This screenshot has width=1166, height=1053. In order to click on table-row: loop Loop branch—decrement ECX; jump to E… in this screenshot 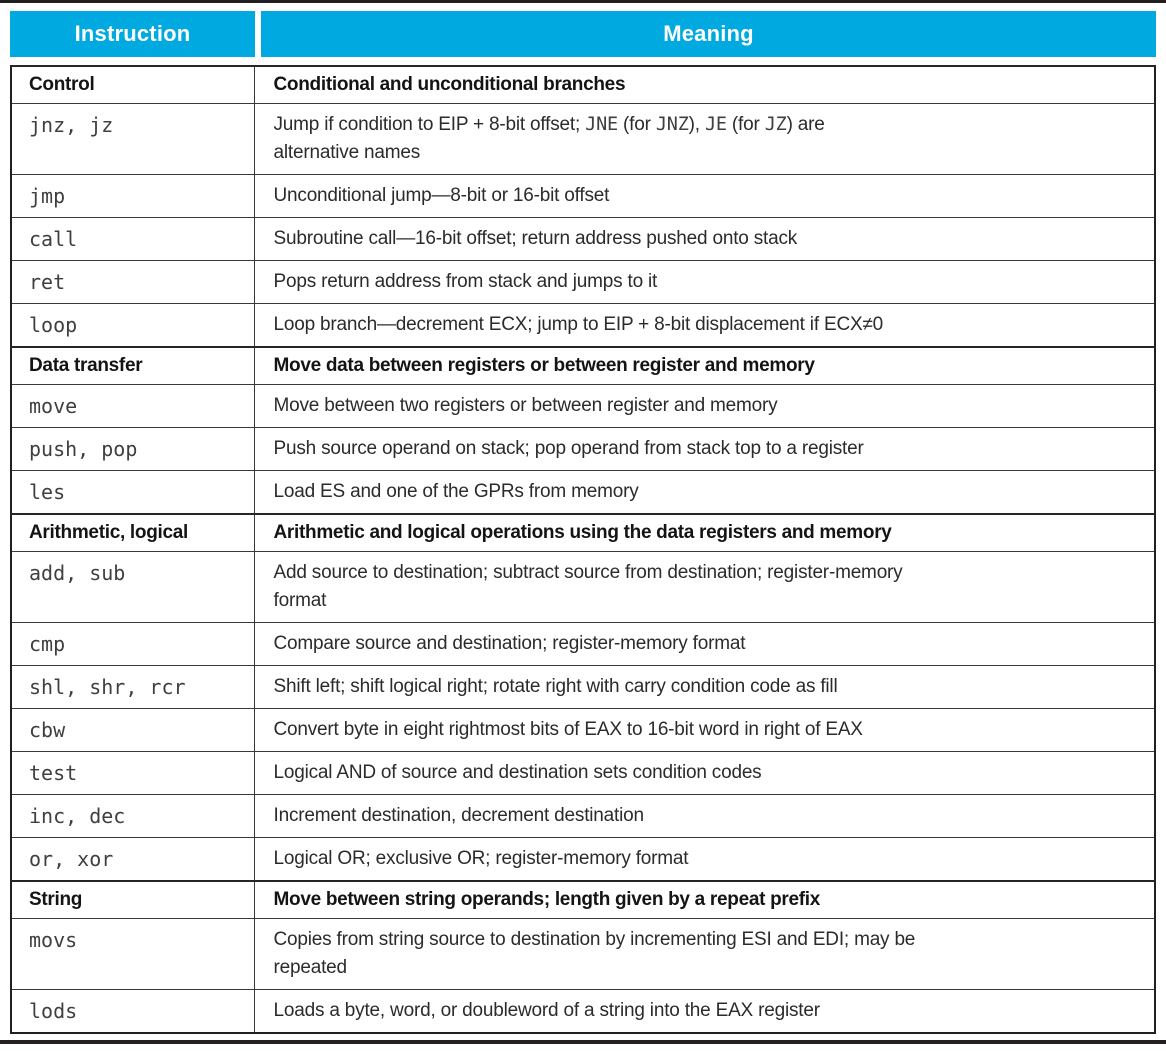, I will do `click(583, 325)`.